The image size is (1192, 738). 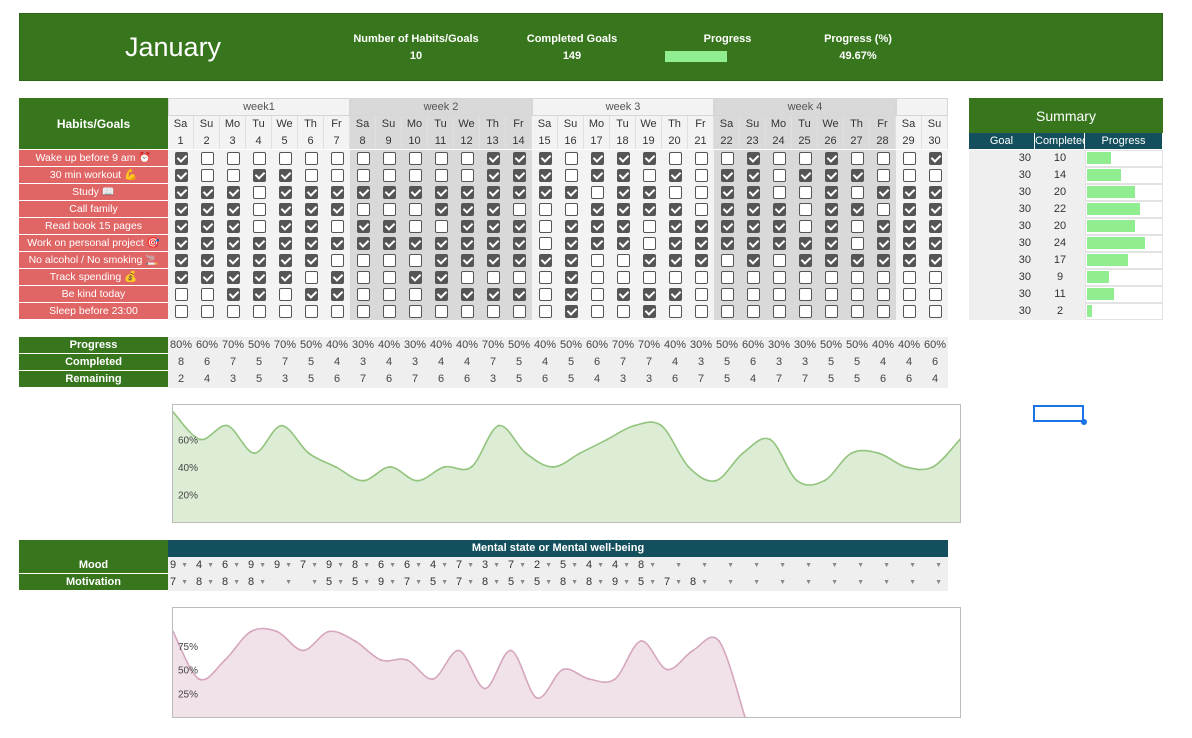 What do you see at coordinates (389, 582) in the screenshot?
I see `motivation-dropdown: 9 ▼` at bounding box center [389, 582].